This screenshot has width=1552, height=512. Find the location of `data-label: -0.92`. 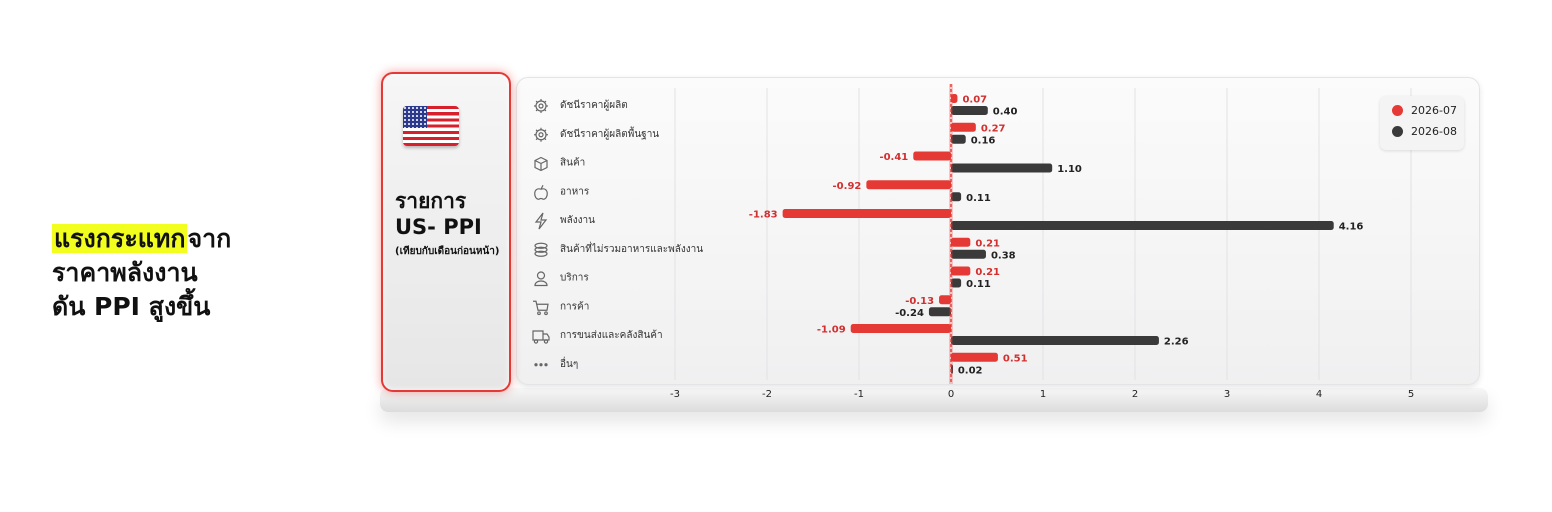

data-label: -0.92 is located at coordinates (847, 186).